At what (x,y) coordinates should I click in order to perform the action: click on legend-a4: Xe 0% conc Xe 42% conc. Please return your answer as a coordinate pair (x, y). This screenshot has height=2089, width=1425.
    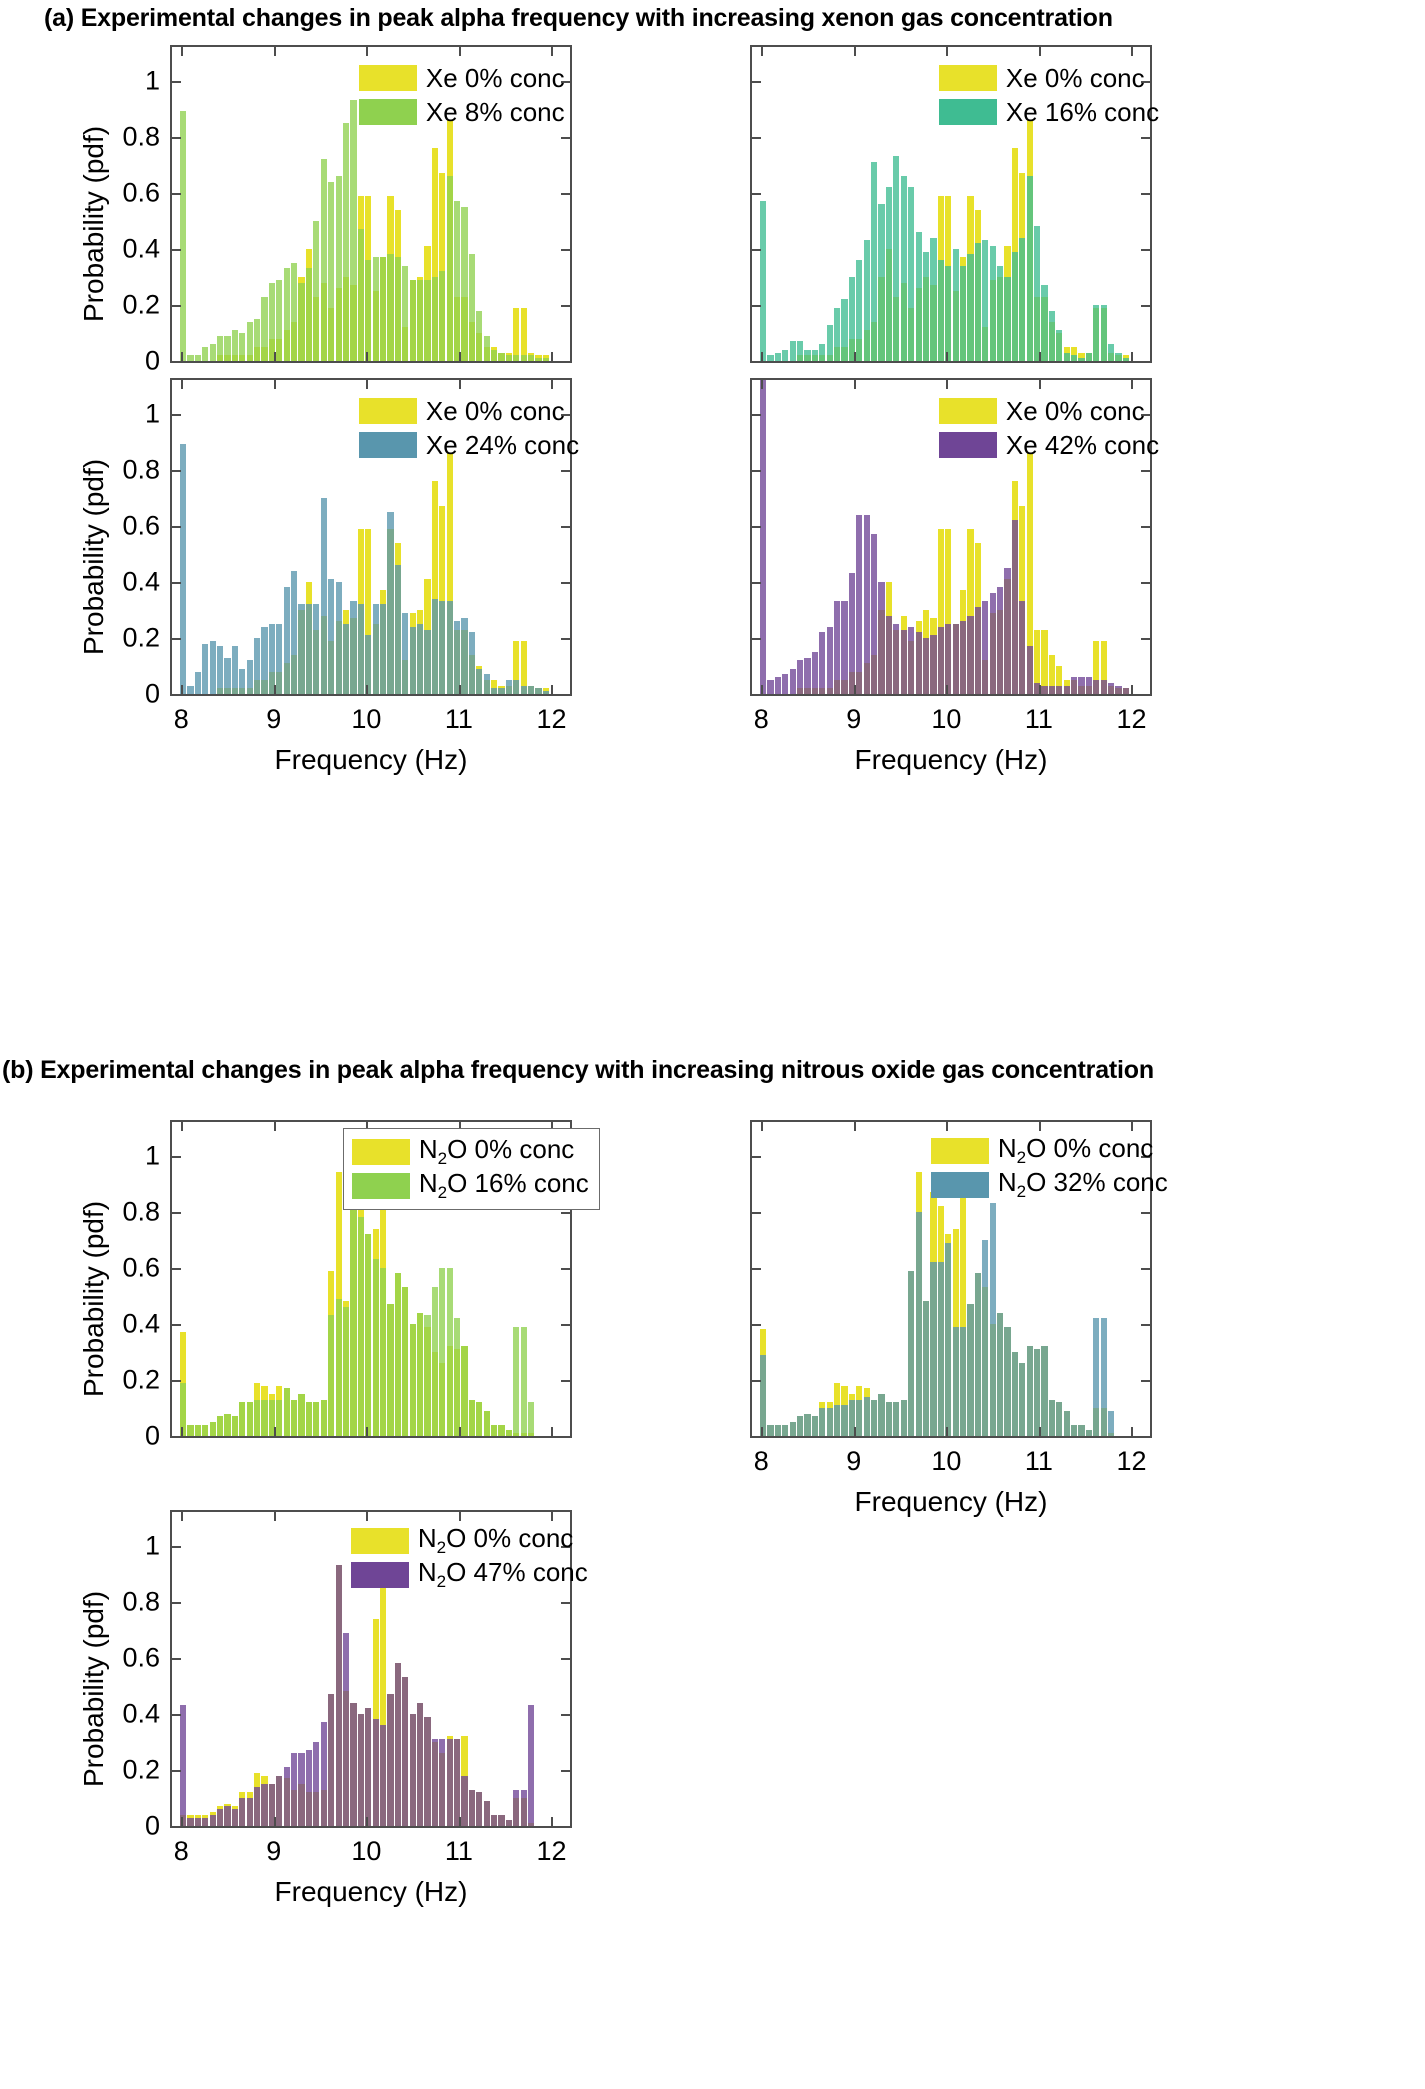
    Looking at the image, I should click on (1050, 428).